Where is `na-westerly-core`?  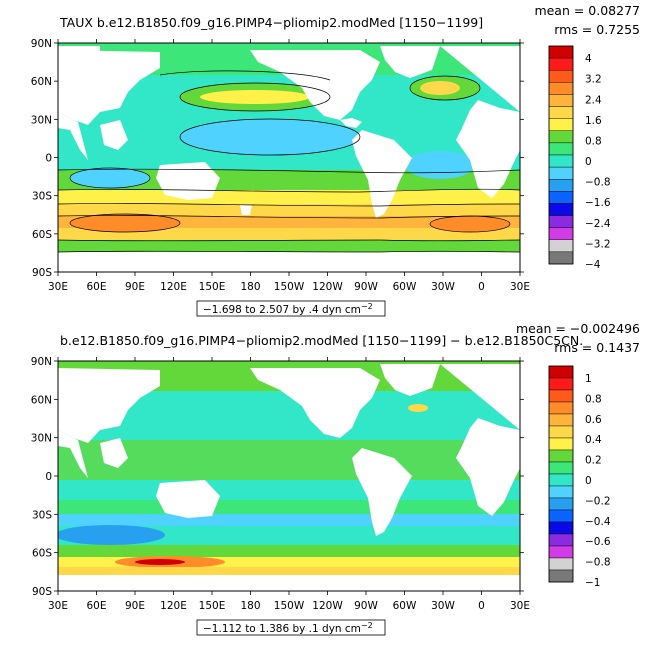
na-westerly-core is located at coordinates (440, 88).